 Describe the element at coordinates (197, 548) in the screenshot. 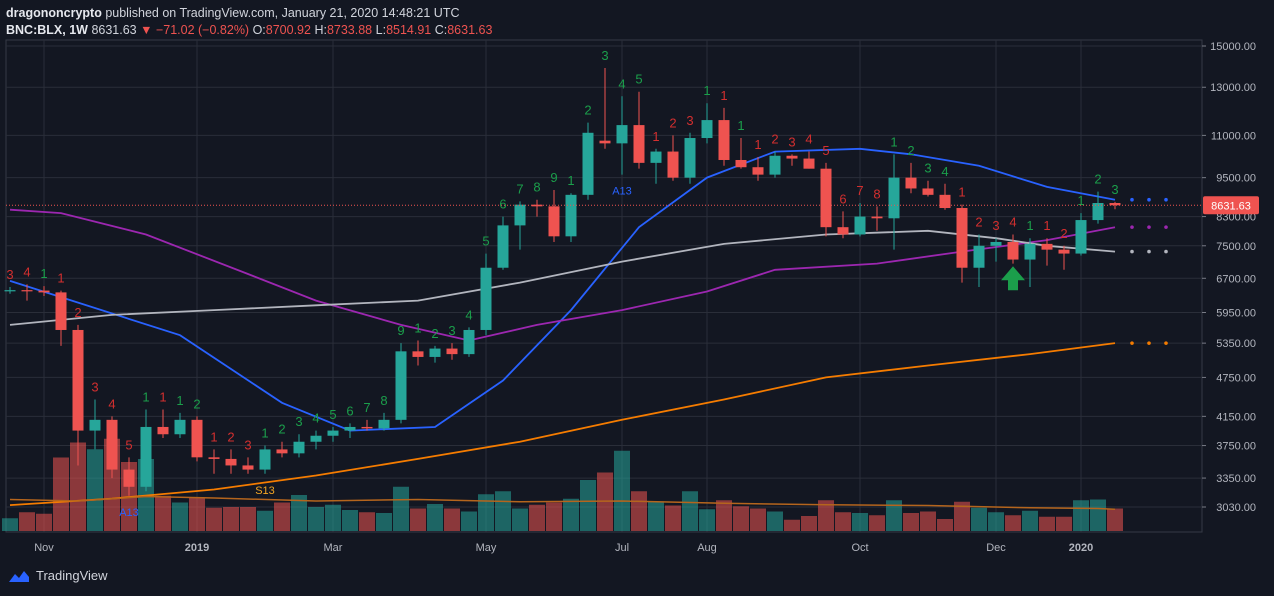

I see `x-tick-label: 2019` at that location.